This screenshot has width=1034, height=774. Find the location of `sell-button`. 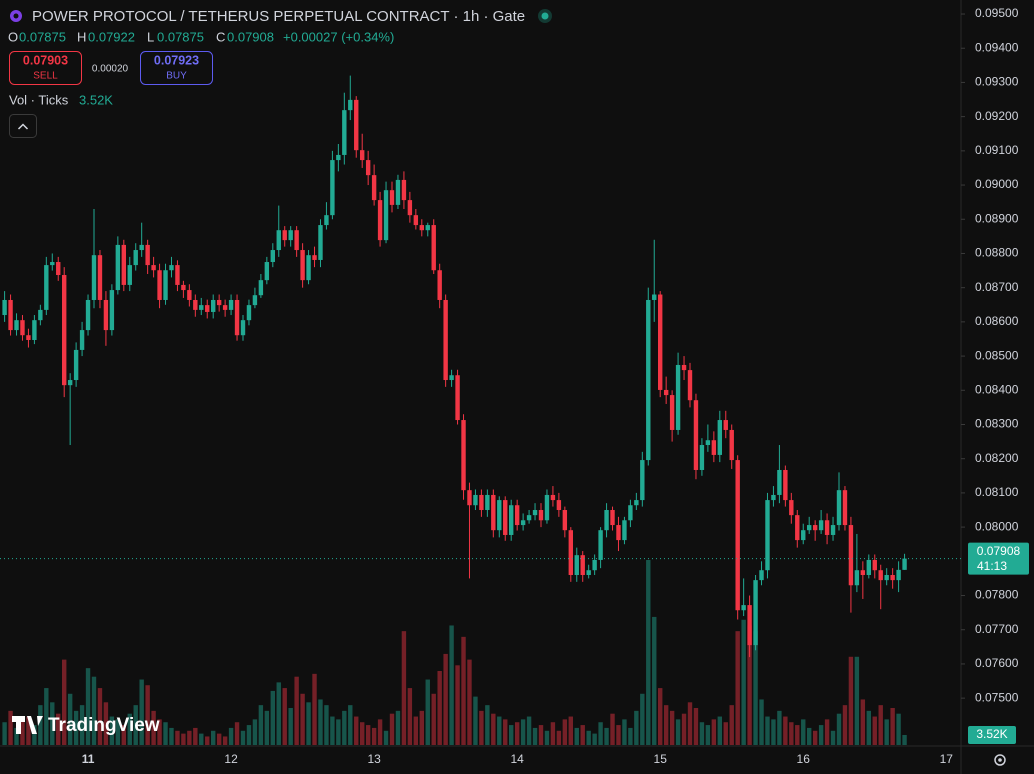

sell-button is located at coordinates (45, 68).